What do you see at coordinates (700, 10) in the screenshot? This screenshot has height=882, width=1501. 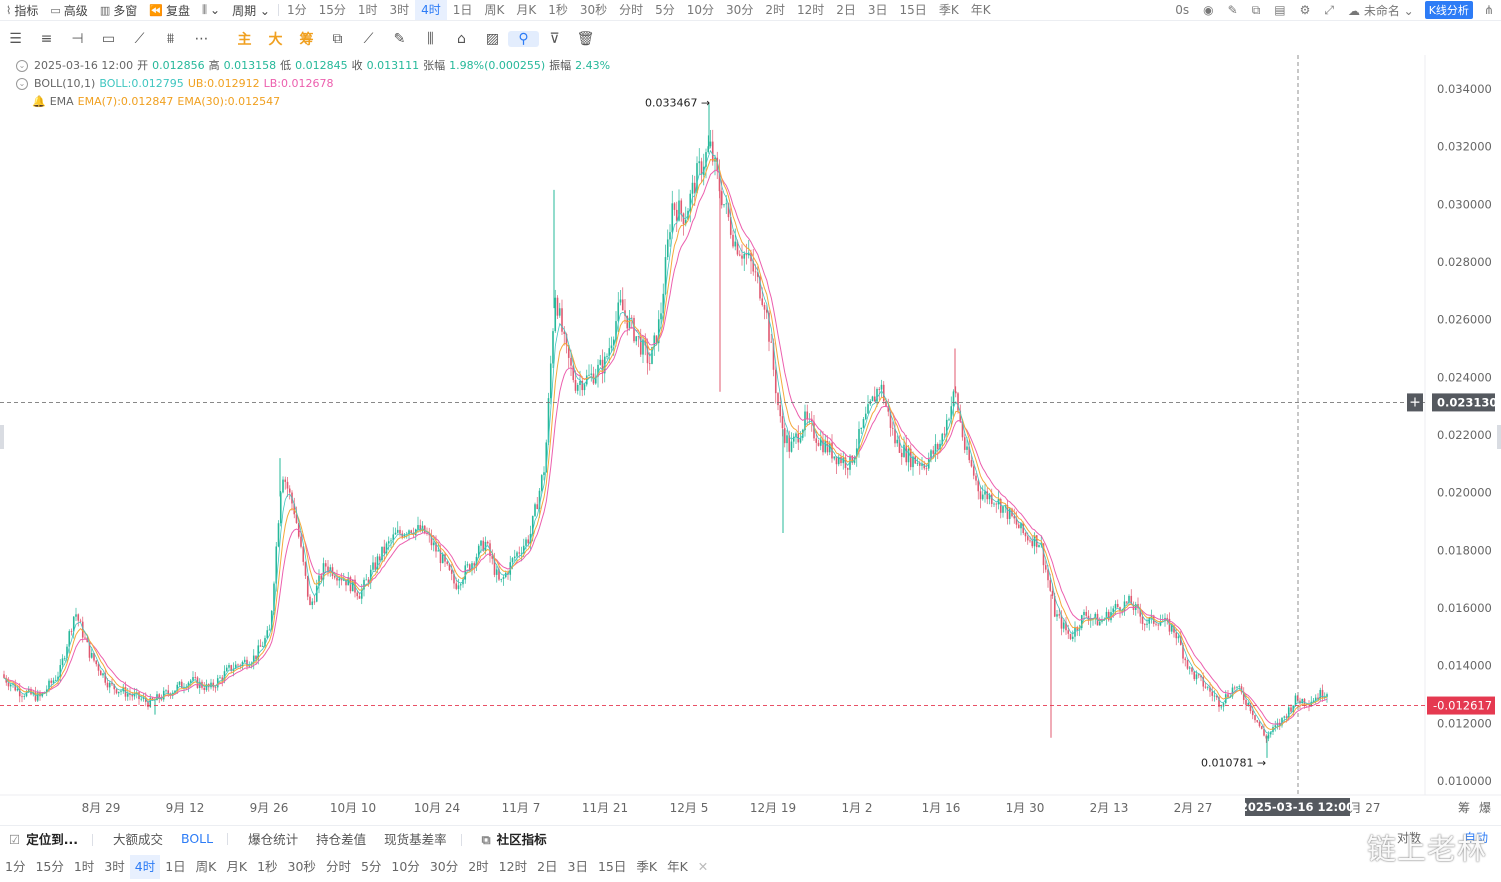 I see `timeframe-12: 10分` at bounding box center [700, 10].